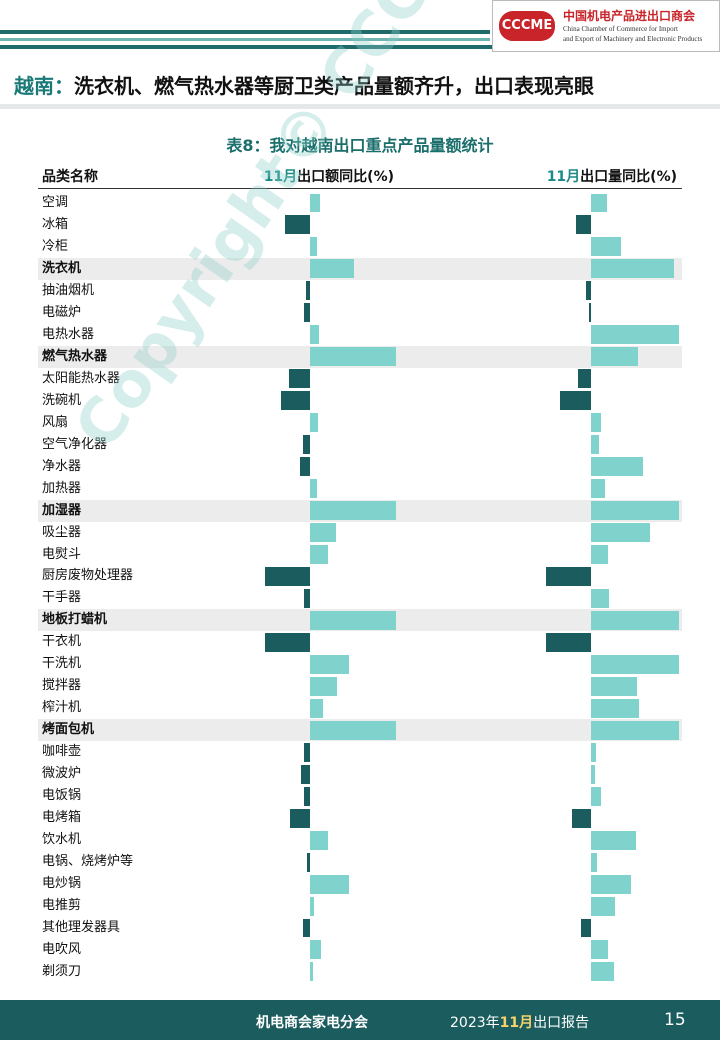 The height and width of the screenshot is (1040, 720). What do you see at coordinates (304, 84) in the screenshot?
I see `page-title: 越南：洗衣机、燃气热水器等厨卫类产品量额齐升，出口表现亮眼` at bounding box center [304, 84].